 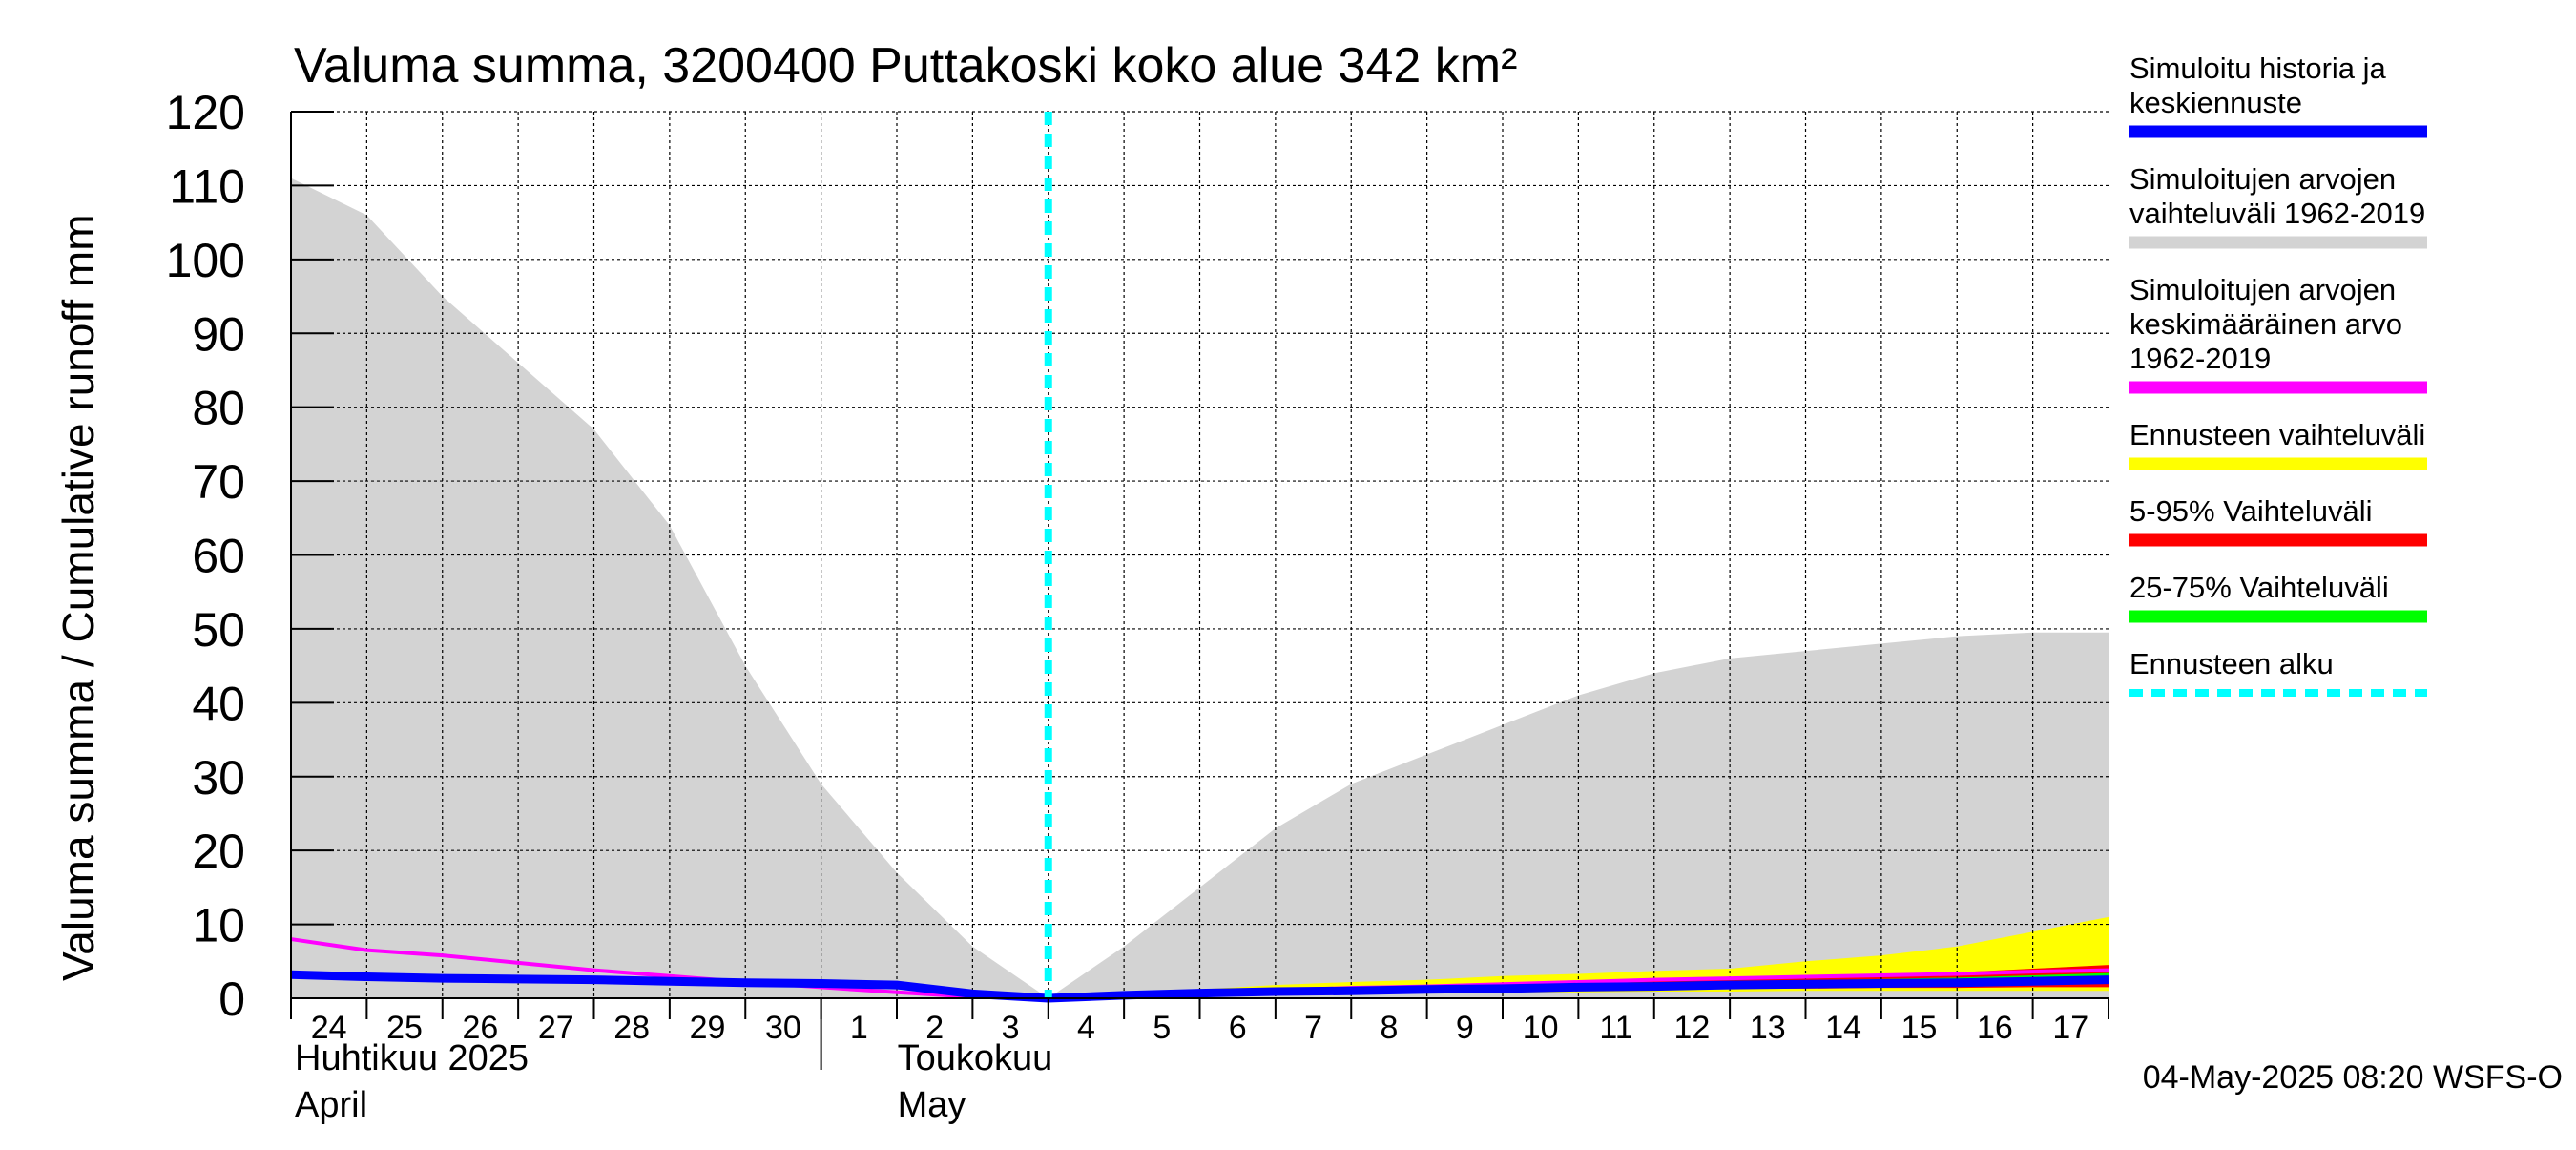 What do you see at coordinates (1465, 1028) in the screenshot?
I see `x-tick-label: 9` at bounding box center [1465, 1028].